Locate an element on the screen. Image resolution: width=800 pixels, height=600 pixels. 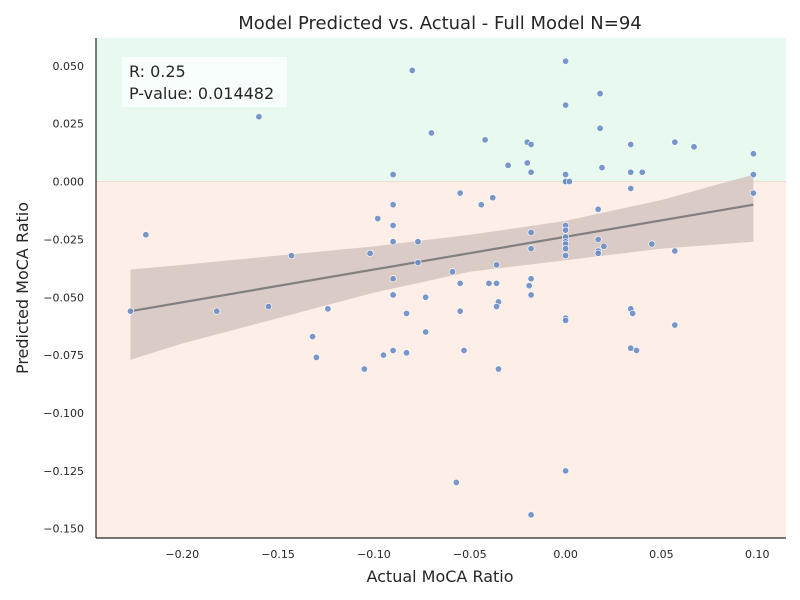
x-tick-label: −0.15 is located at coordinates (278, 554).